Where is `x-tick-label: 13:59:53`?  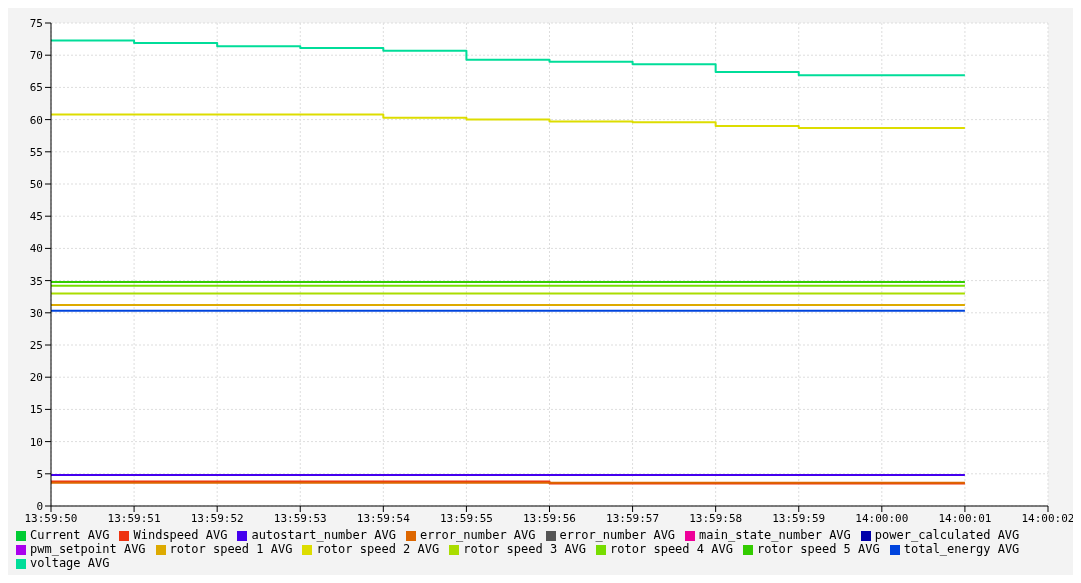 x-tick-label: 13:59:53 is located at coordinates (300, 518).